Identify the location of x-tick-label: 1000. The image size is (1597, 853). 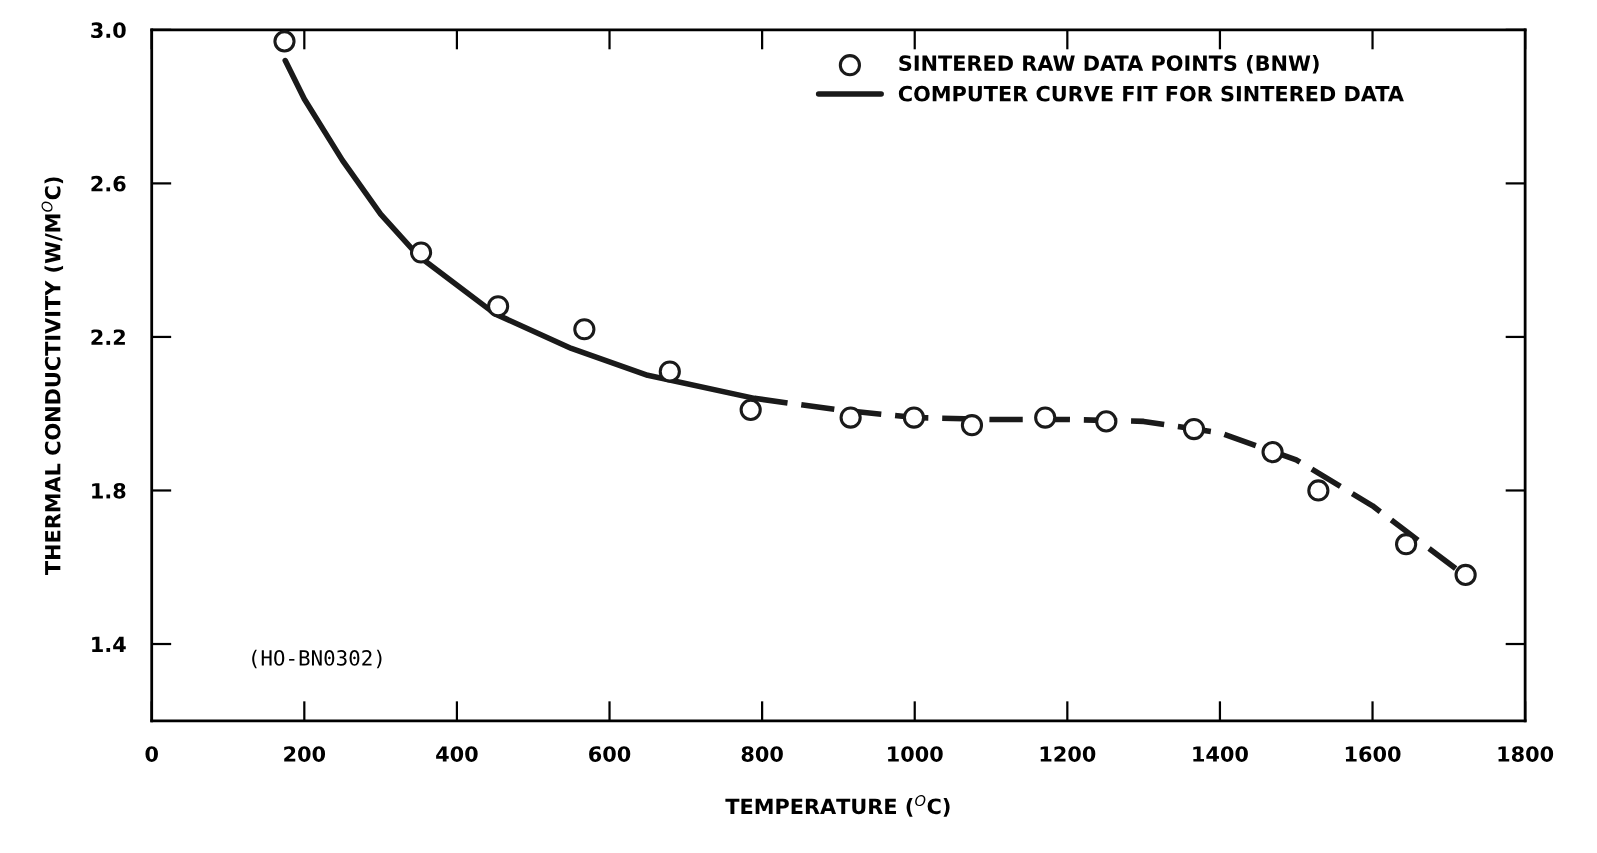
(915, 754).